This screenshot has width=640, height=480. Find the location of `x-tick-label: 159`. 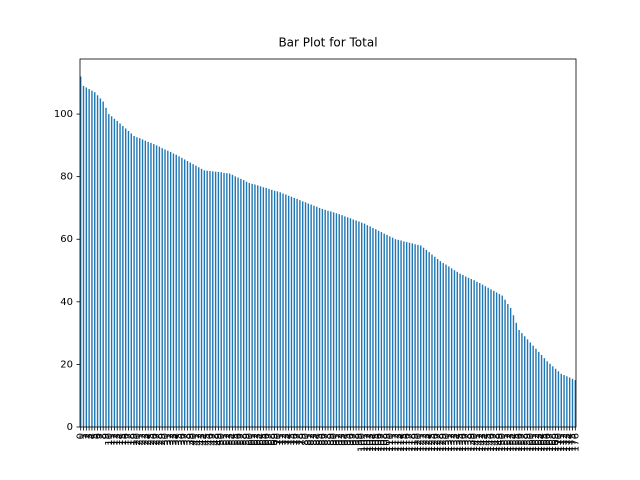

x-tick-label: 159 is located at coordinates (528, 442).